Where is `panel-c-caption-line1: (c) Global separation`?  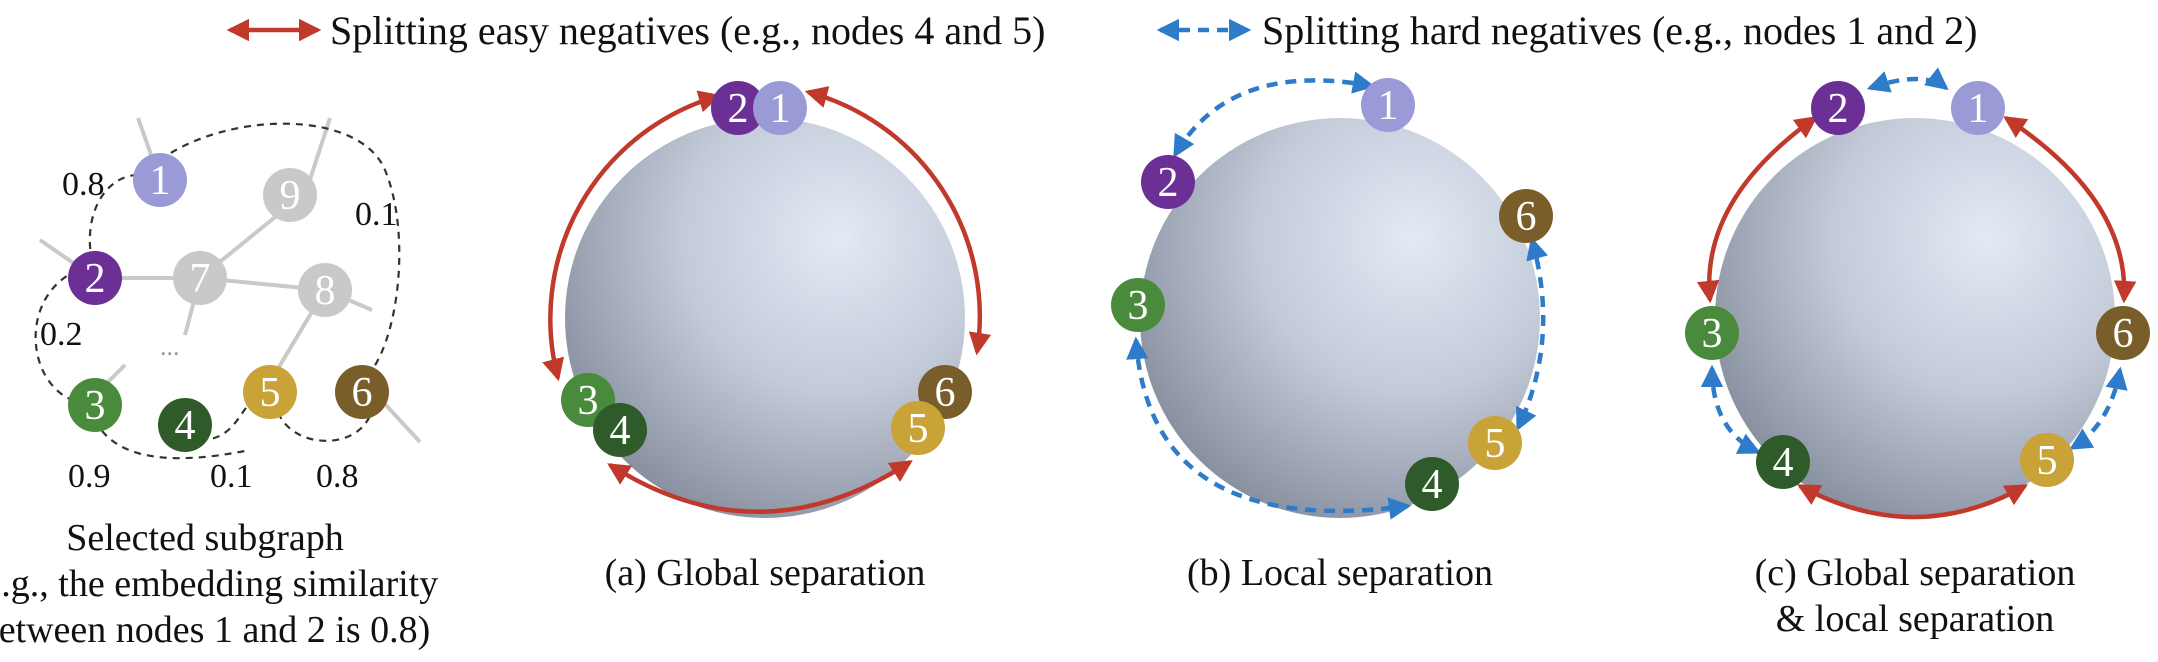 panel-c-caption-line1: (c) Global separation is located at coordinates (1915, 573).